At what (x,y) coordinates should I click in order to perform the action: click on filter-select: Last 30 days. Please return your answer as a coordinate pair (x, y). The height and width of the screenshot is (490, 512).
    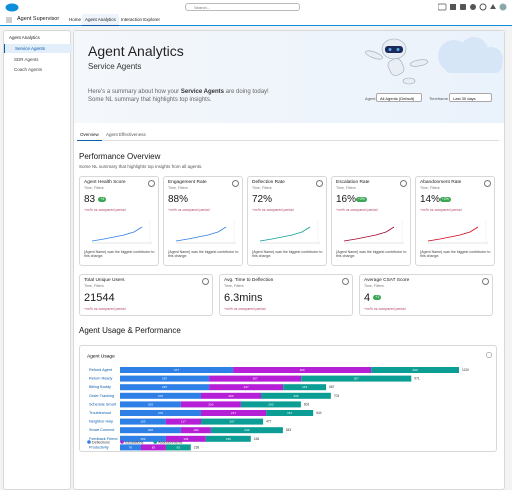
    Looking at the image, I should click on (470, 97).